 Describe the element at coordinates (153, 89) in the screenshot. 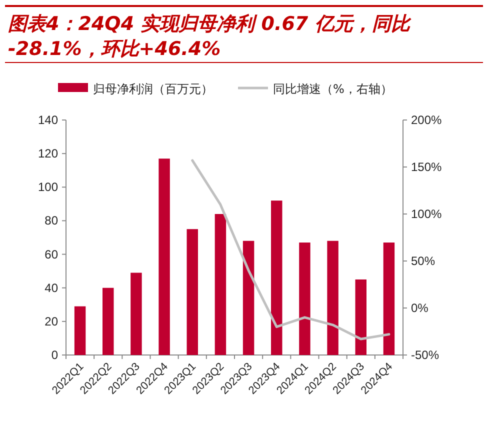

I see `legend-label: 归母净利润（百万元）` at that location.